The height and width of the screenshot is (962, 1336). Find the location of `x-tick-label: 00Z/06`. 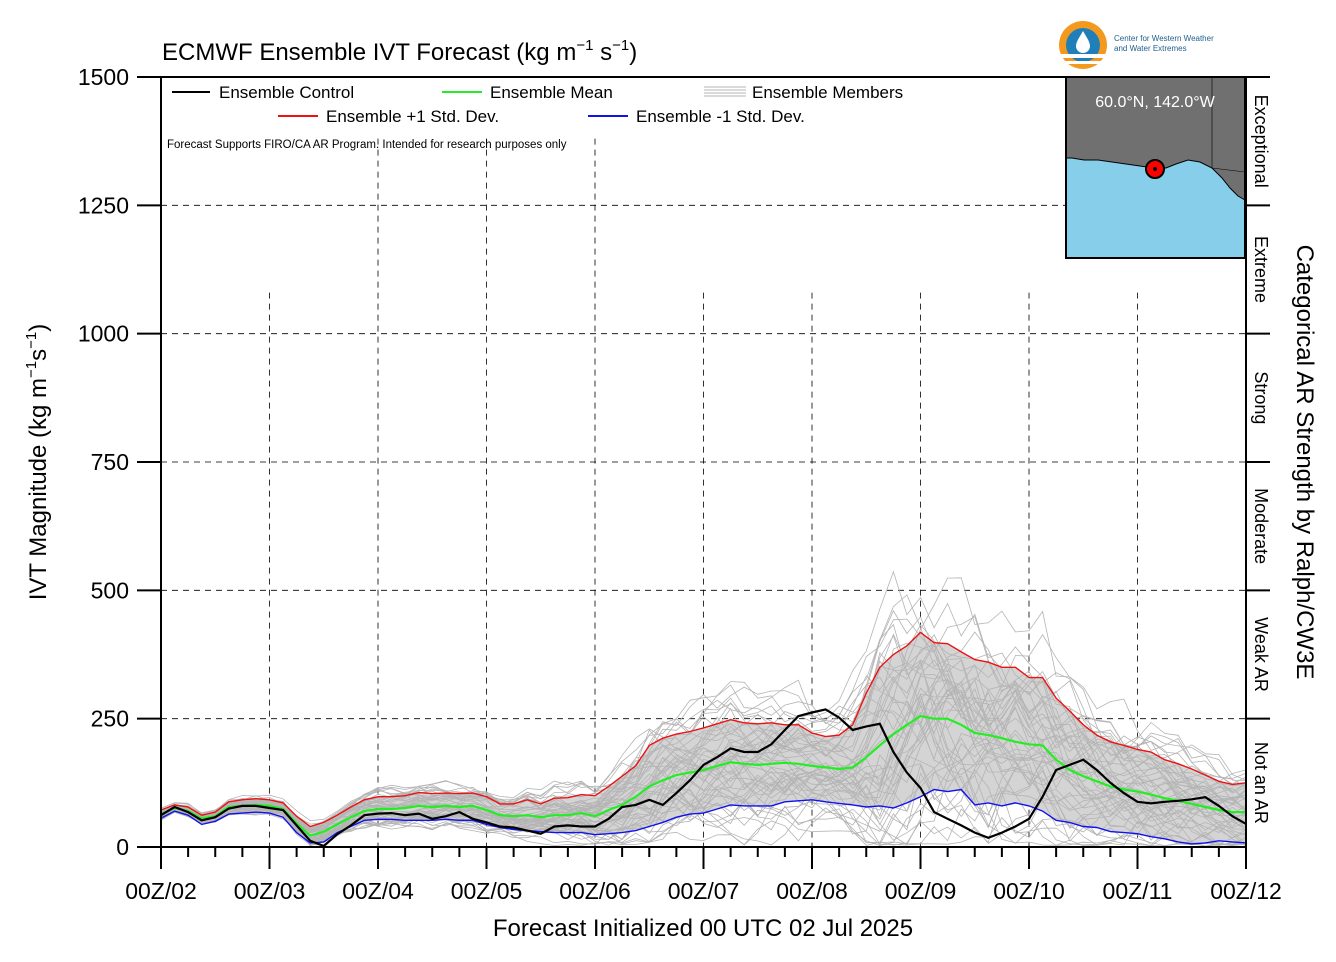

x-tick-label: 00Z/06 is located at coordinates (595, 891).